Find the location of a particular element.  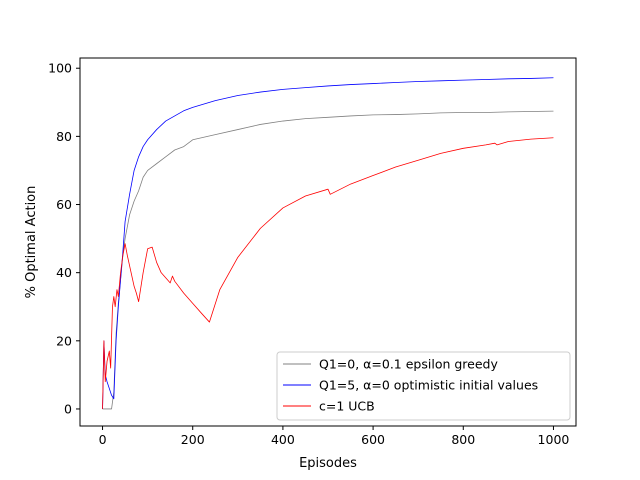

x-tick-label: 400 is located at coordinates (283, 439).